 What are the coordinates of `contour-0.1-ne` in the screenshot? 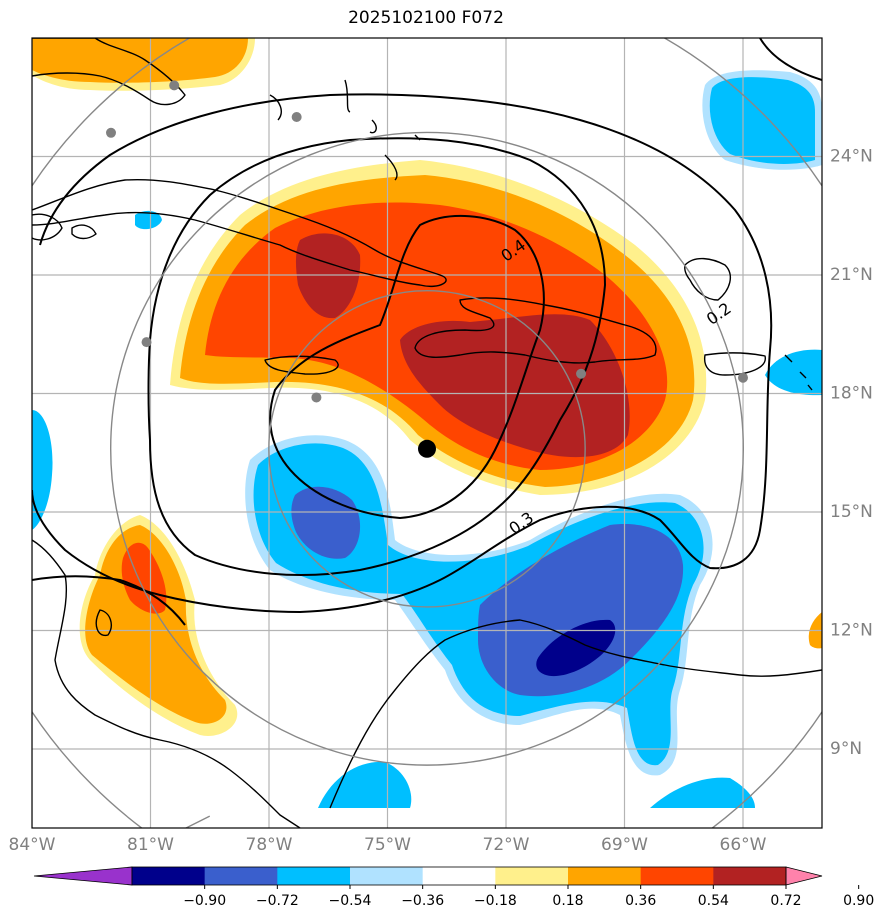 It's located at (790, 59).